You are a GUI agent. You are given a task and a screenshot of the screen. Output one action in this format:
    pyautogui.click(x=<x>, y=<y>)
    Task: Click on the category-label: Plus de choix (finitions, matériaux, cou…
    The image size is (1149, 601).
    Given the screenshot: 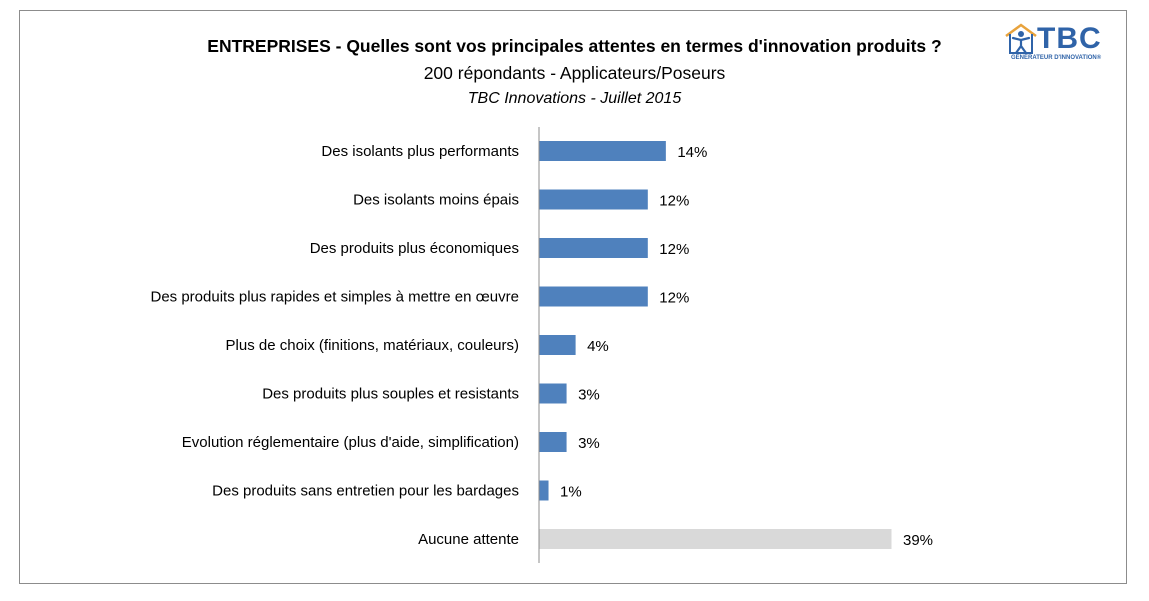 What is the action you would take?
    pyautogui.click(x=372, y=345)
    